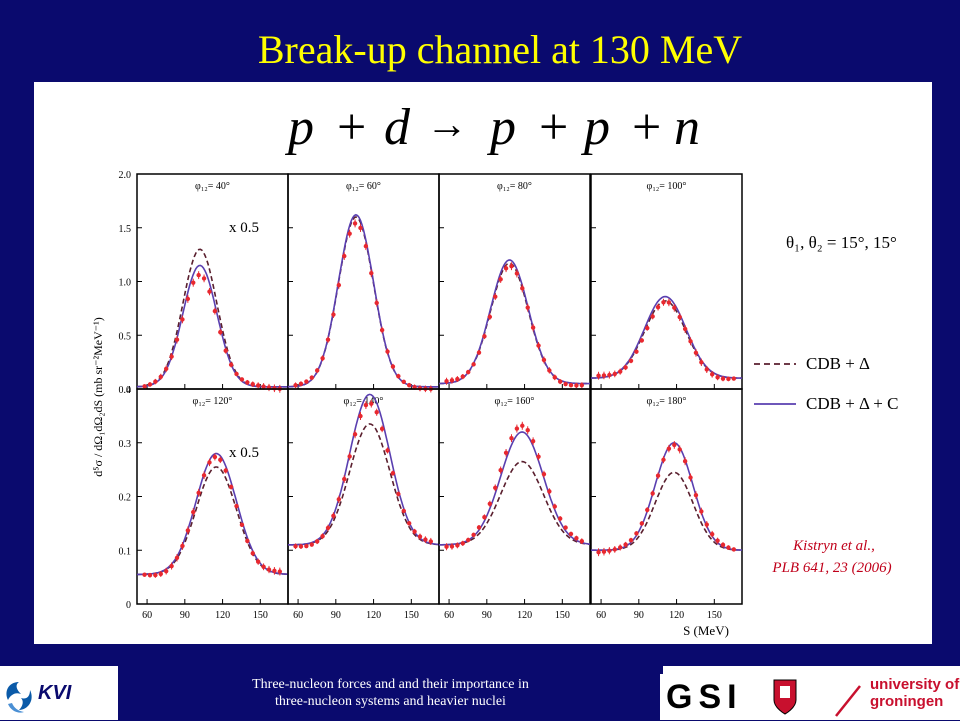  I want to click on x-tick-label: 120, so click(676, 615).